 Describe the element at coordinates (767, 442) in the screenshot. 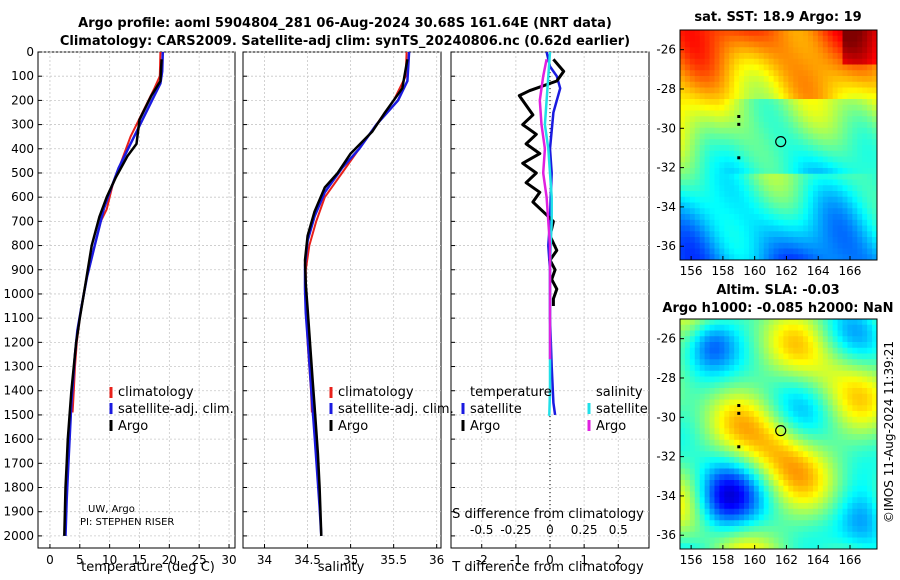

I see `sla-map: 156 158 160 162 164 166-26-28-30-32-34-36` at that location.